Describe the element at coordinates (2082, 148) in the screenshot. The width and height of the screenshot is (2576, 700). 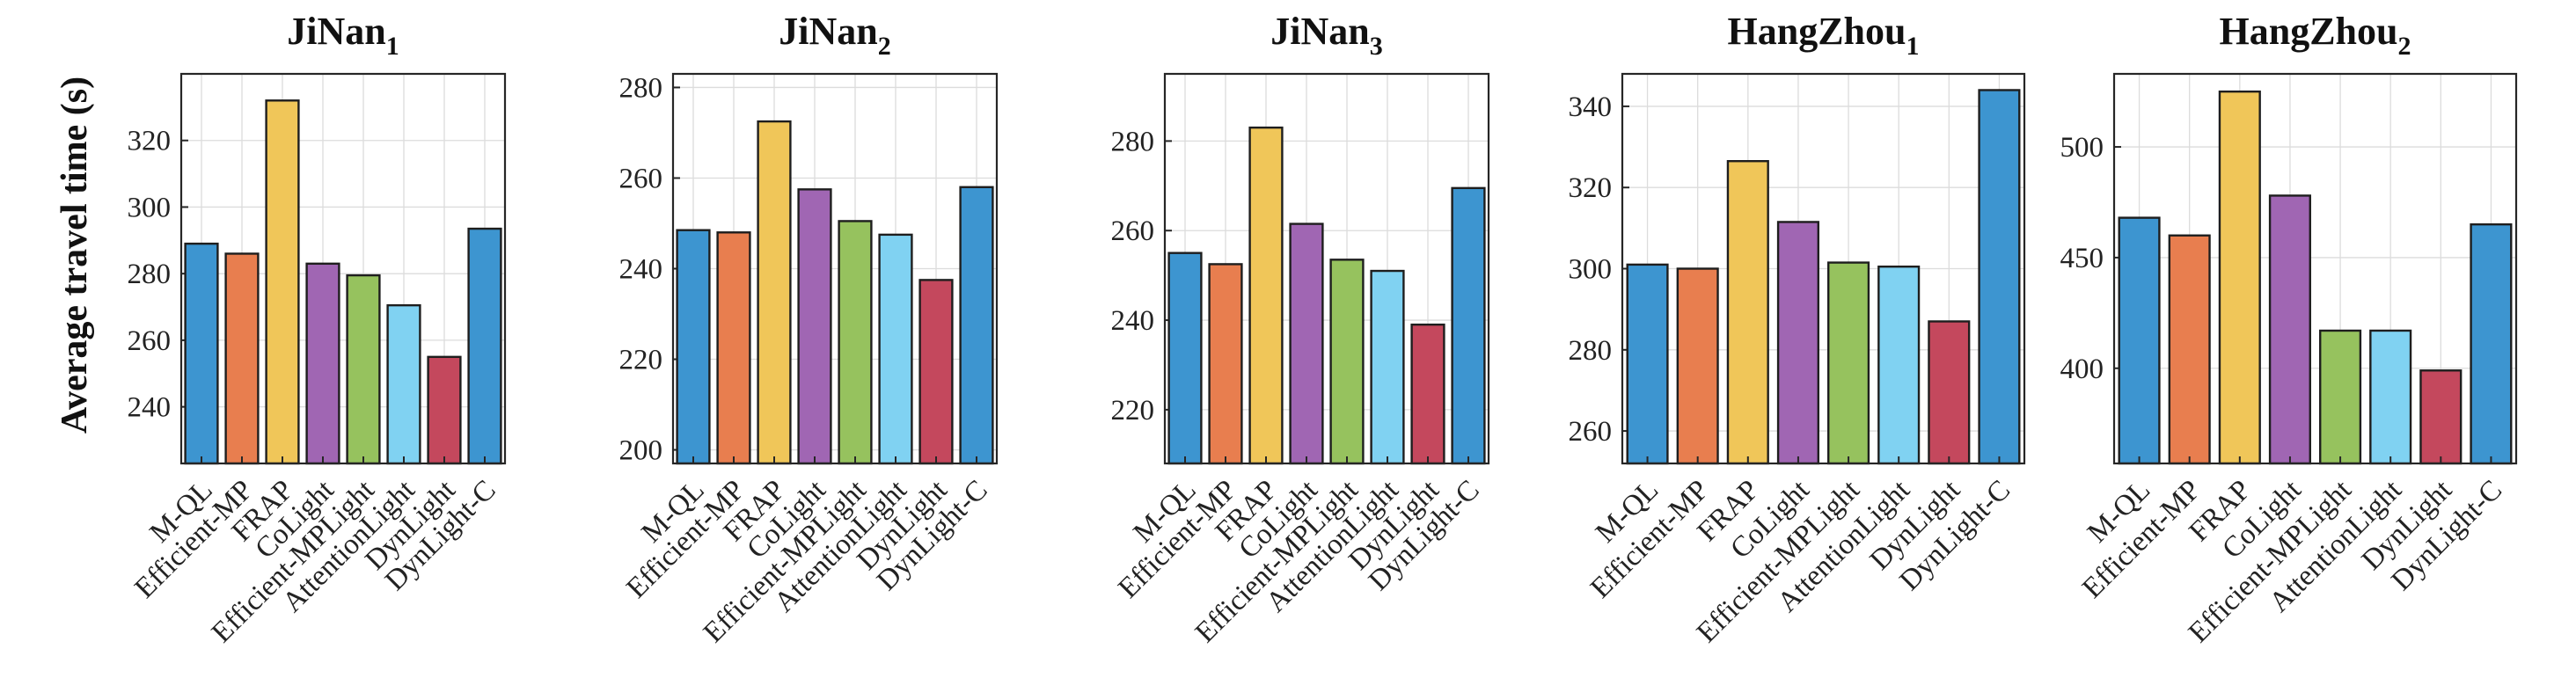
I see `y-tick-label: 500` at that location.